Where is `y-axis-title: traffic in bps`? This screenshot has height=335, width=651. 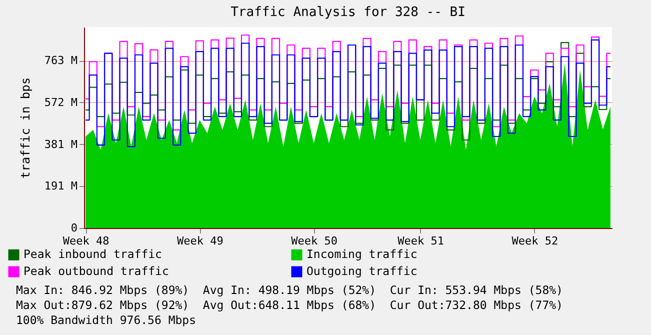 y-axis-title: traffic in bps is located at coordinates (25, 128).